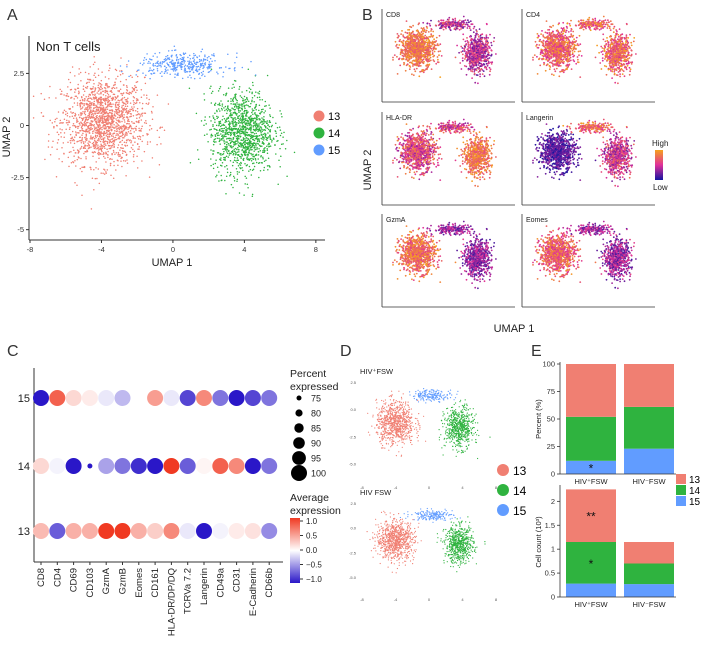 This screenshot has height=649, width=702. I want to click on umap-a-xtick-label: -8, so click(30, 249).